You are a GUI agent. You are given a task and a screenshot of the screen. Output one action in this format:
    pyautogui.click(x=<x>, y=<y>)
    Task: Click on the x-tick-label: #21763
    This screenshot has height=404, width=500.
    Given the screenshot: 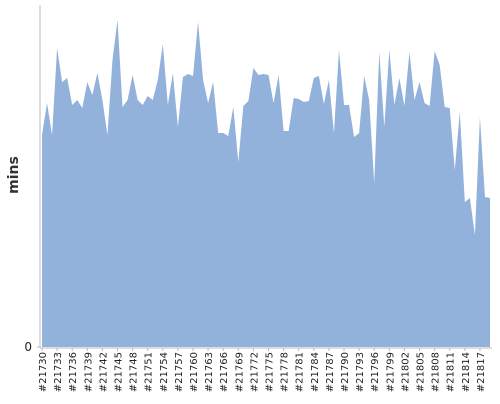 What is the action you would take?
    pyautogui.click(x=209, y=372)
    